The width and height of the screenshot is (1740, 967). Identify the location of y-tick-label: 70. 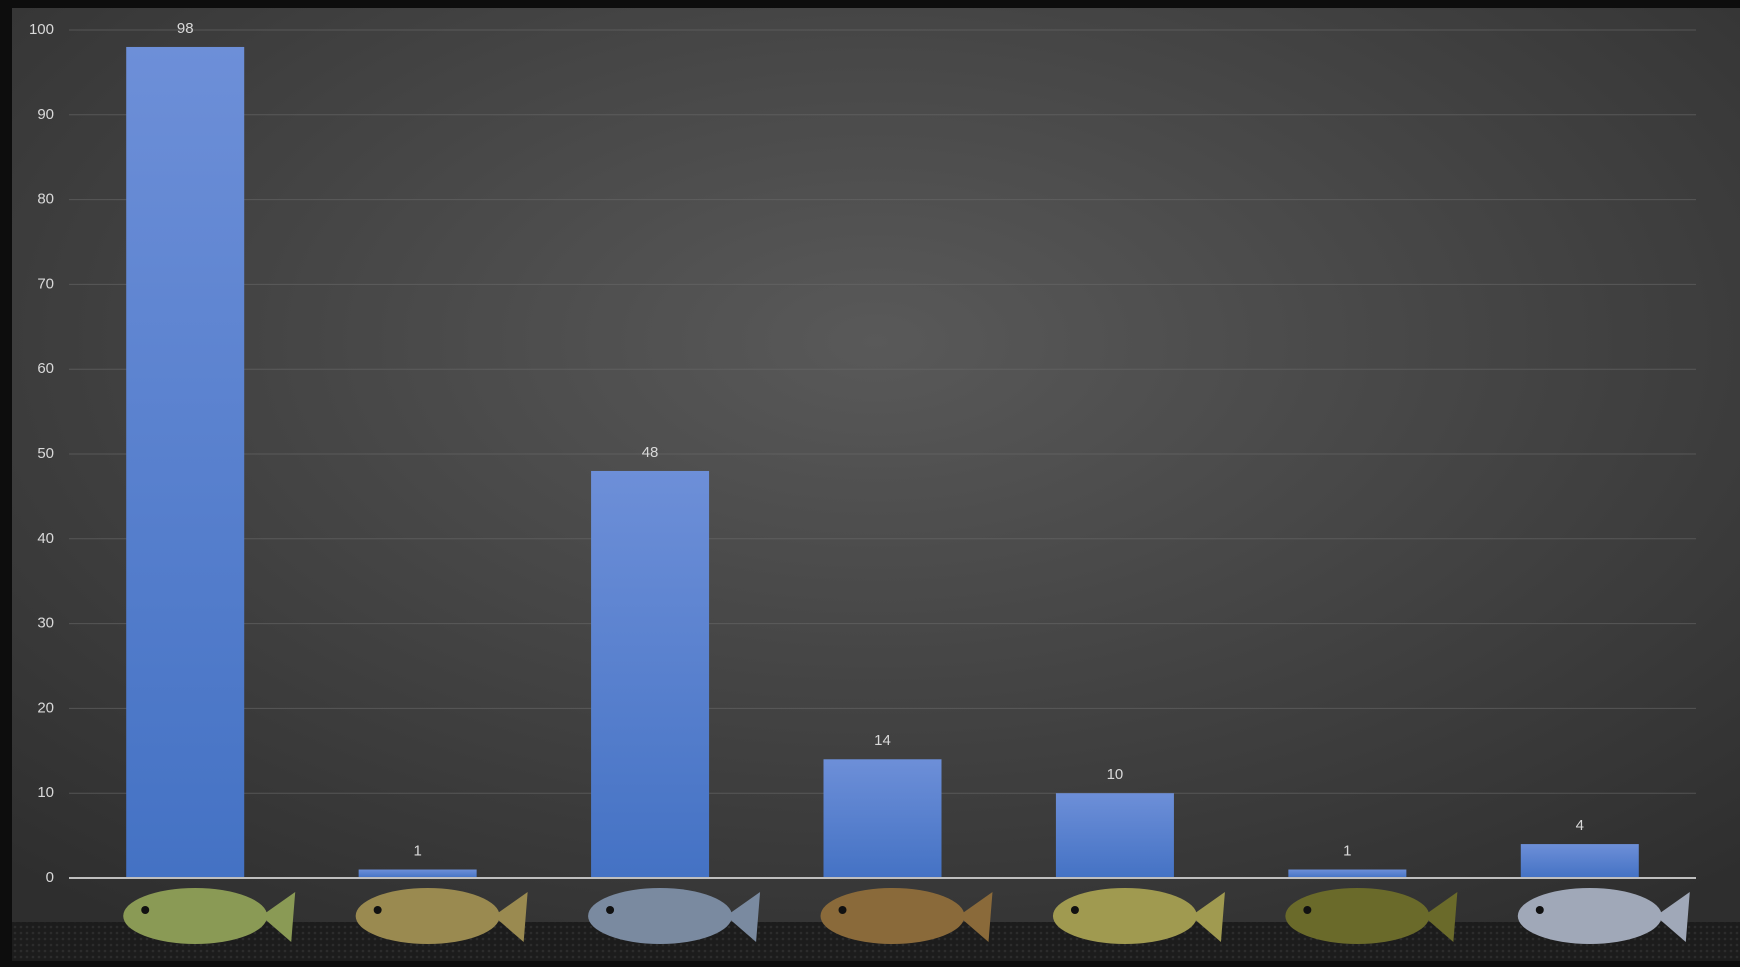
(45, 283).